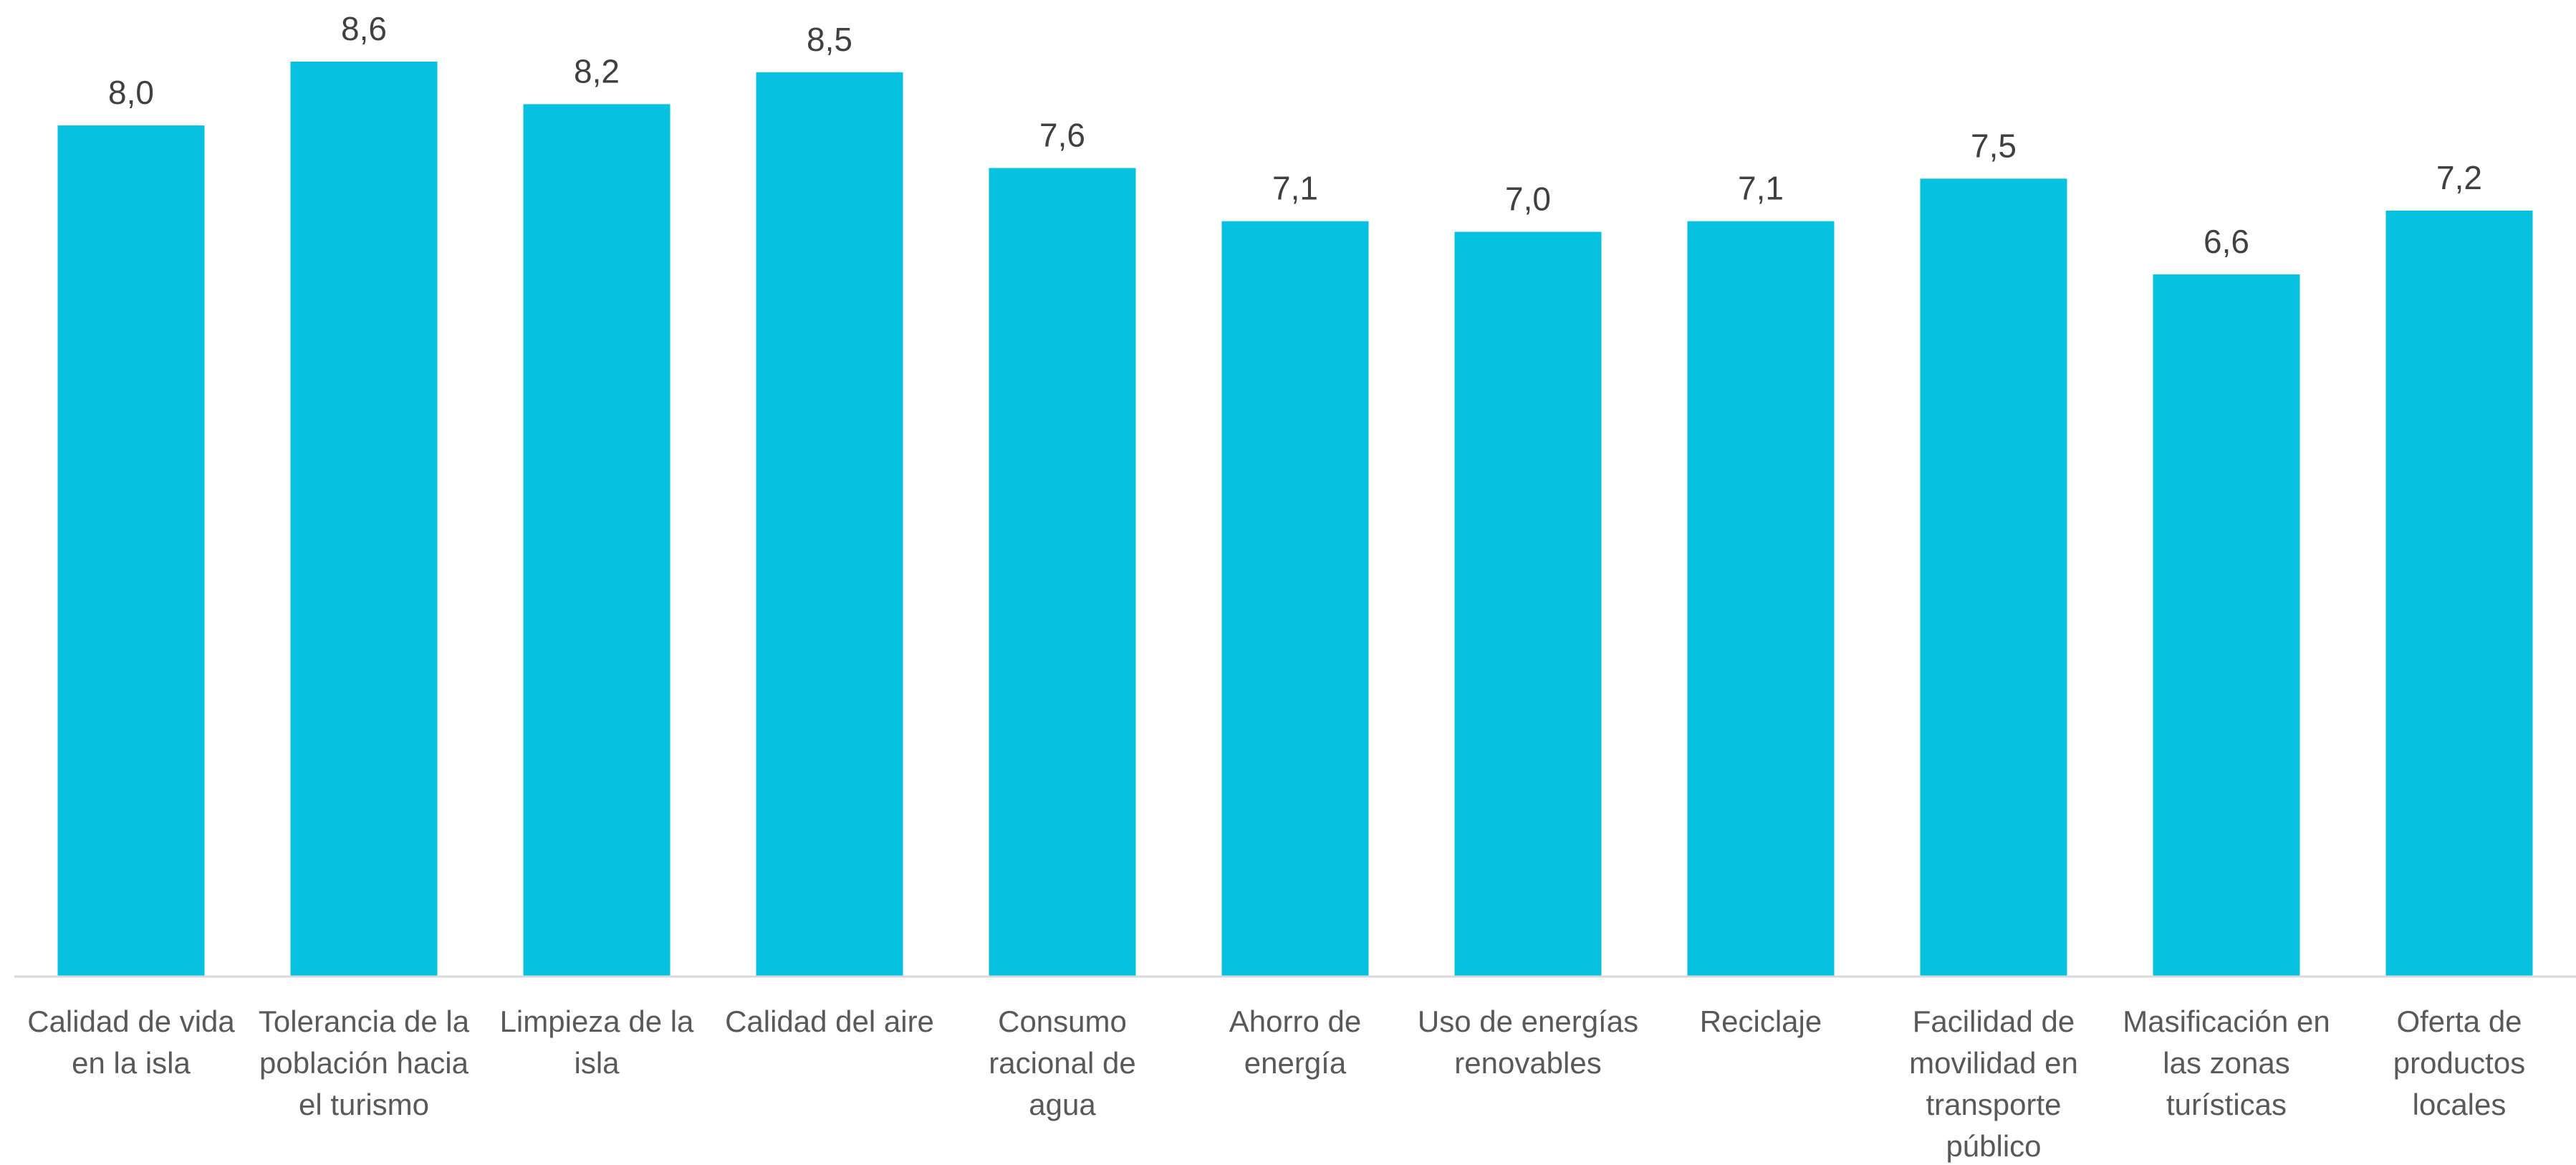  I want to click on bar-value-label: 8,6, so click(364, 28).